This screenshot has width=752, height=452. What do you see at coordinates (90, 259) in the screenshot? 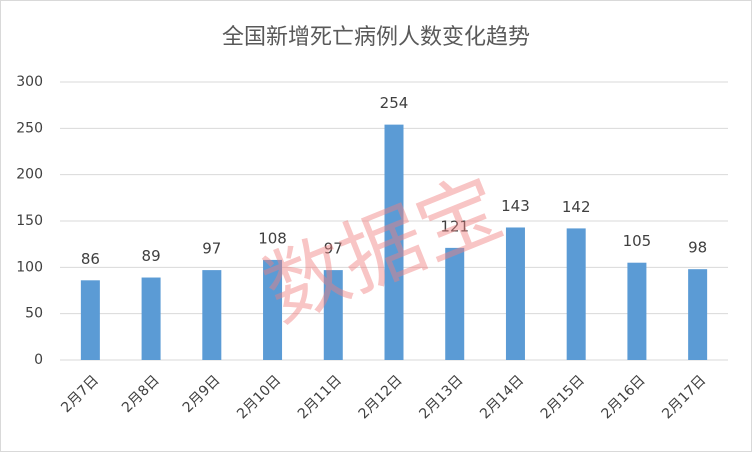
I see `data-label: 86` at bounding box center [90, 259].